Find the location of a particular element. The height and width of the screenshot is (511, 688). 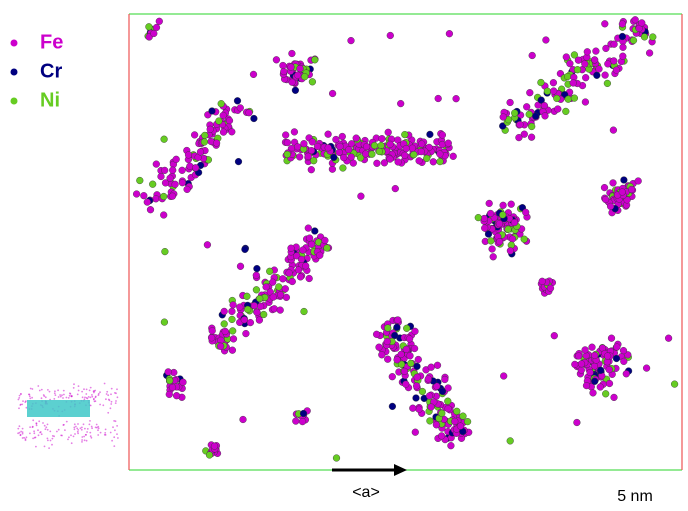

legend-marker is located at coordinates (14, 43).